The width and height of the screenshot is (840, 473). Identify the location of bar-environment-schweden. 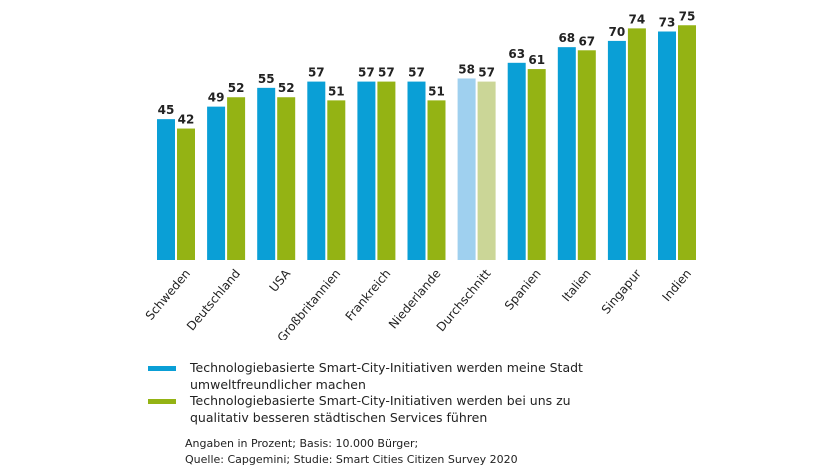
(166, 190).